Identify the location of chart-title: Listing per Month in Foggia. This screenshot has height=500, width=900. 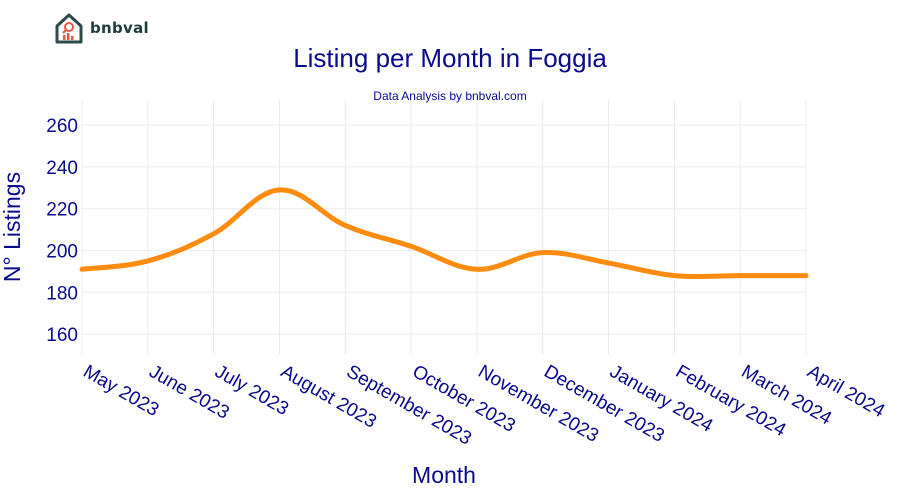
(450, 58).